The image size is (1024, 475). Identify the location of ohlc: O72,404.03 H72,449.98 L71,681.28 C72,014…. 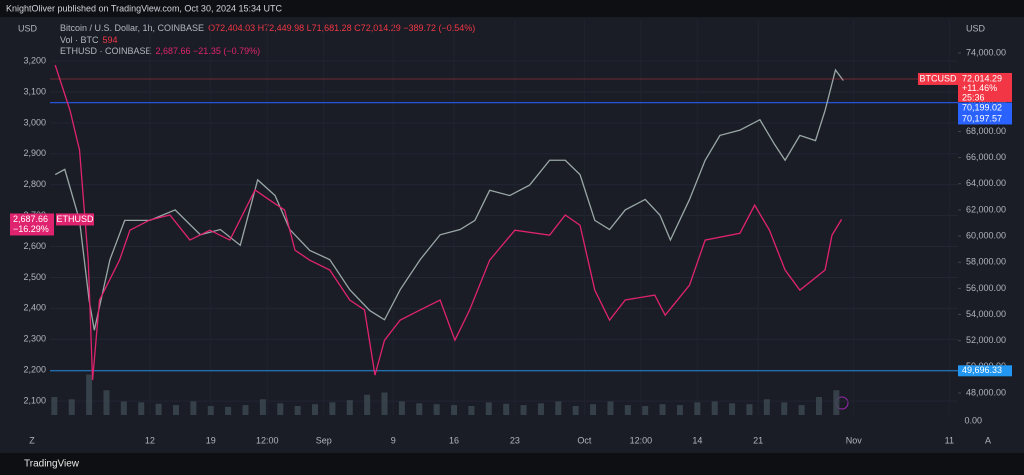
(341, 28).